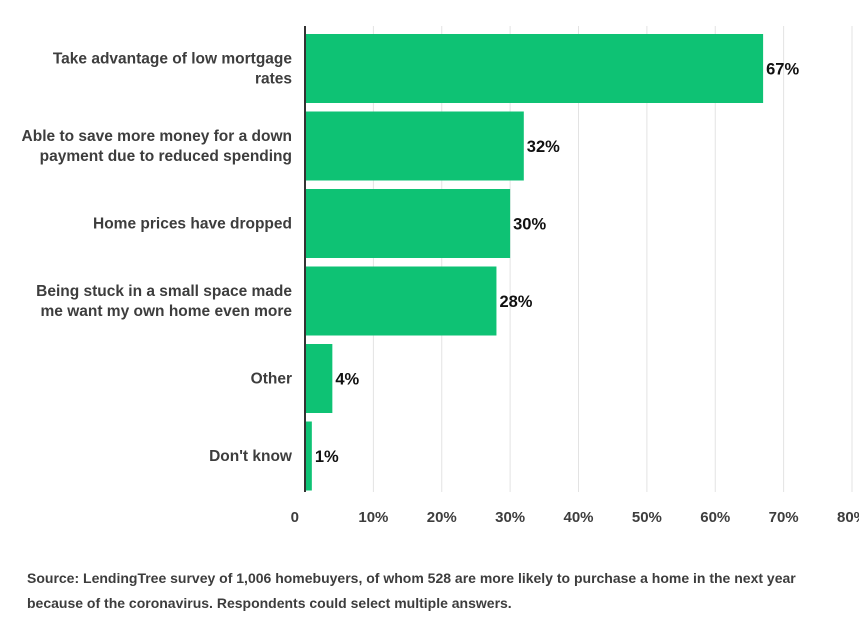 This screenshot has width=859, height=625. Describe the element at coordinates (848, 517) in the screenshot. I see `x-tick-label-80: 80%` at that location.